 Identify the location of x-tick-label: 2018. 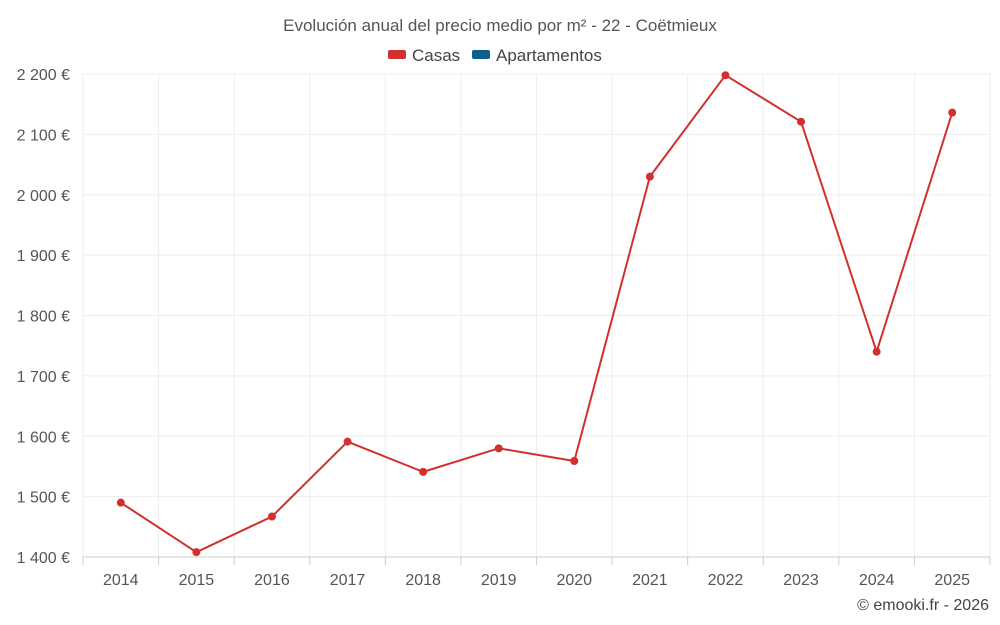
(423, 580).